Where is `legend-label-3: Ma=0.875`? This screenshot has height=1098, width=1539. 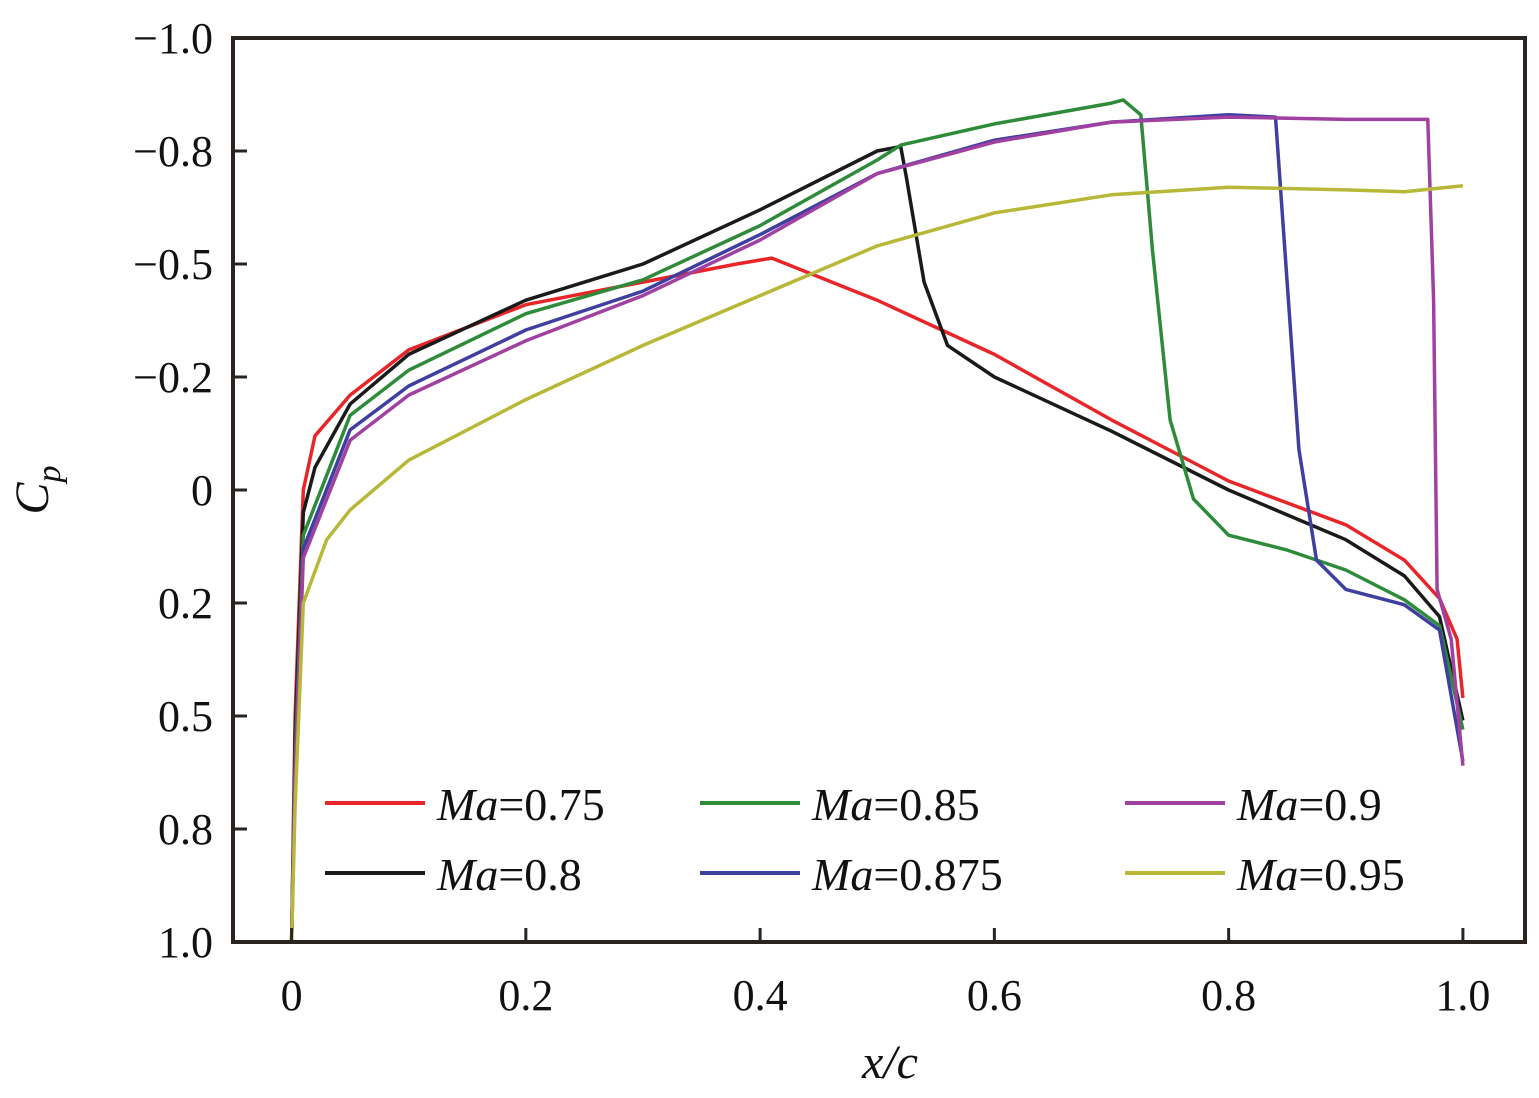
legend-label-3: Ma=0.875 is located at coordinates (907, 874).